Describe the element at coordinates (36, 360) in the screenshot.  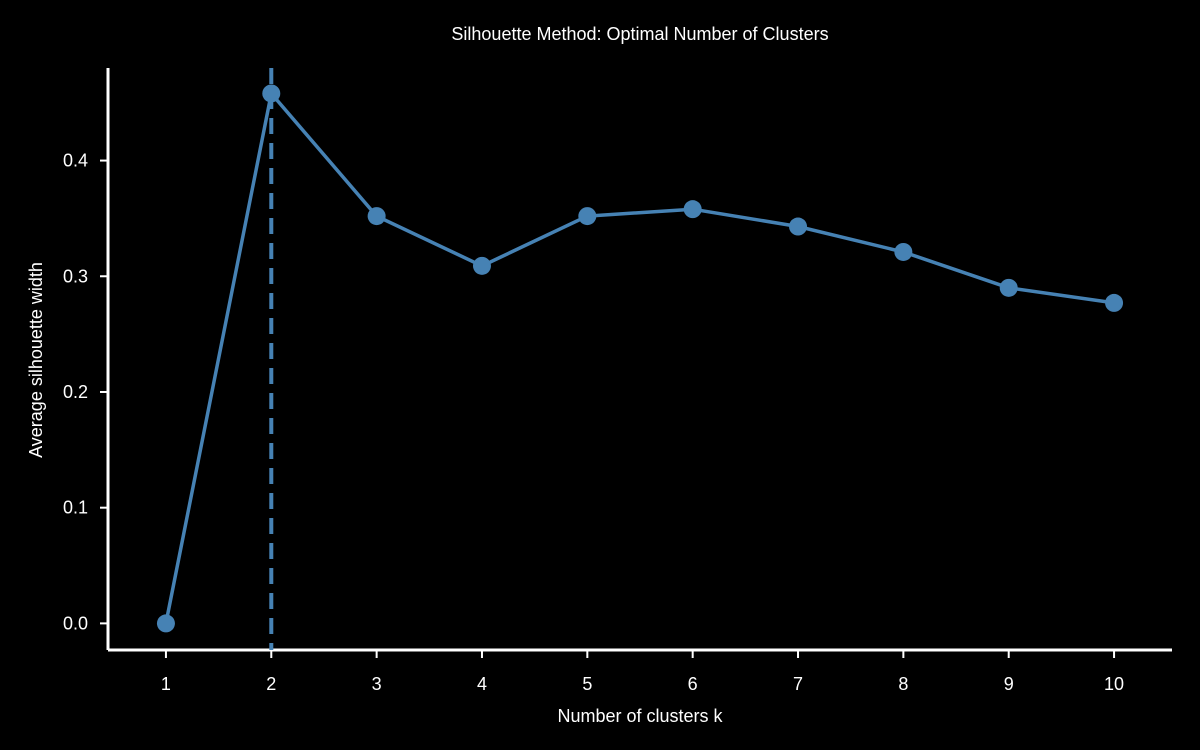
I see `y-axis-label: Average silhouette width` at that location.